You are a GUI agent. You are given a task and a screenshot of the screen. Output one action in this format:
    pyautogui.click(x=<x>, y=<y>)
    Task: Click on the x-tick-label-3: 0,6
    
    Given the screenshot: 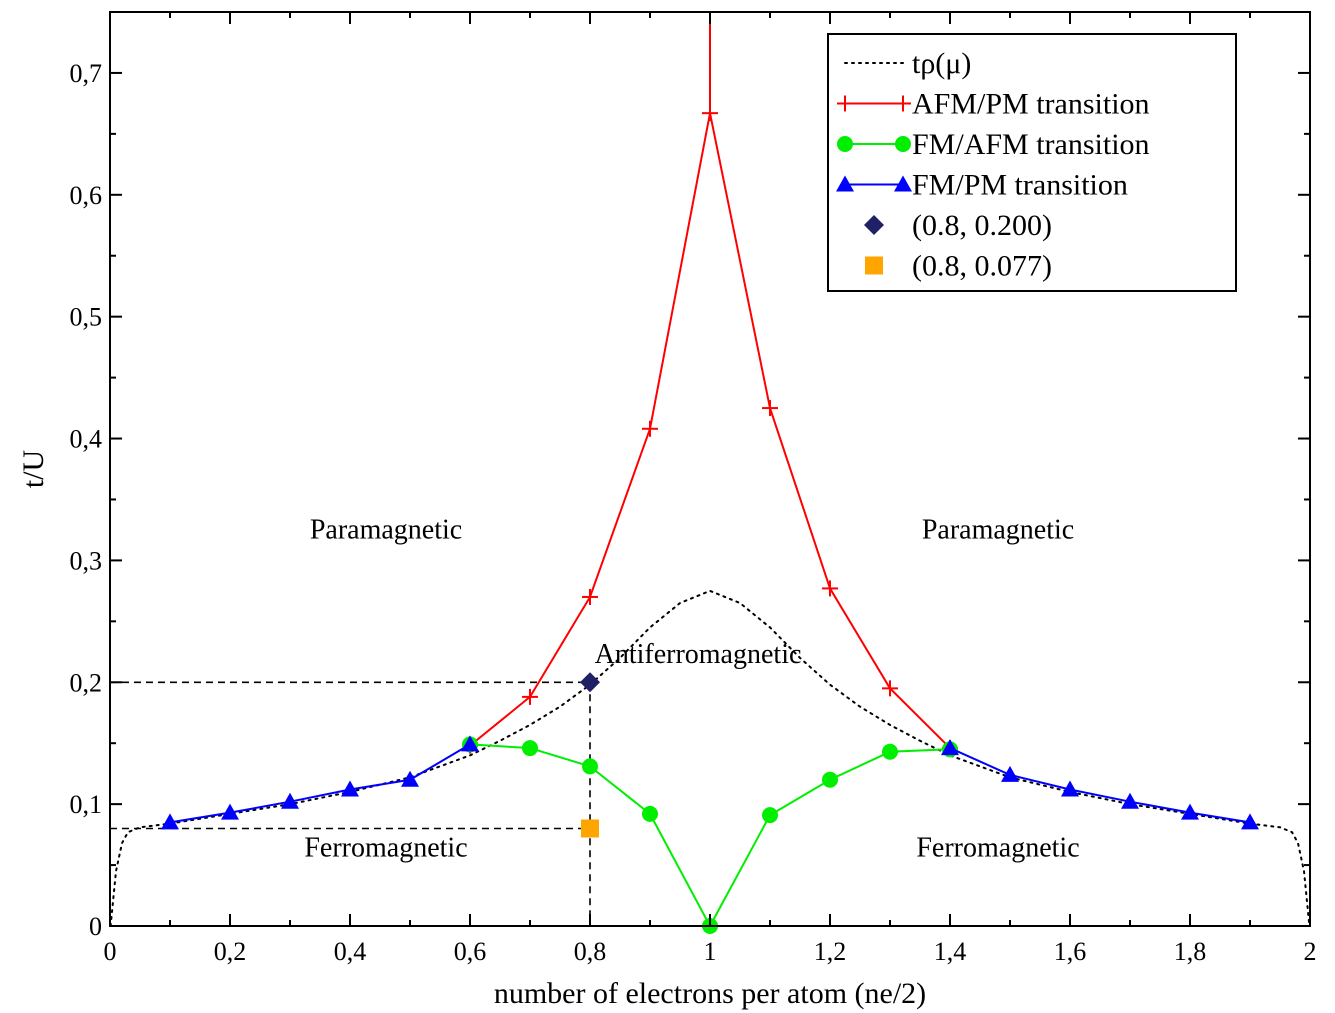 What is the action you would take?
    pyautogui.click(x=470, y=951)
    